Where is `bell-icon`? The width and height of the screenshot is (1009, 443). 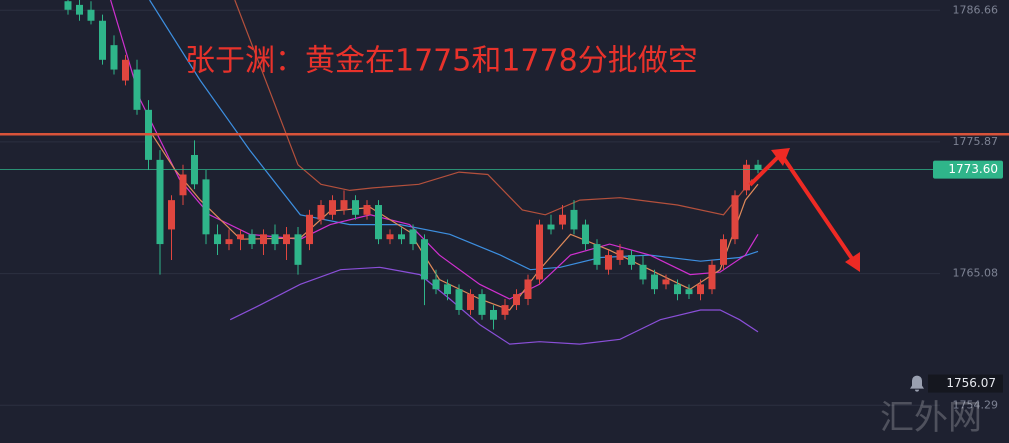 bell-icon is located at coordinates (917, 383).